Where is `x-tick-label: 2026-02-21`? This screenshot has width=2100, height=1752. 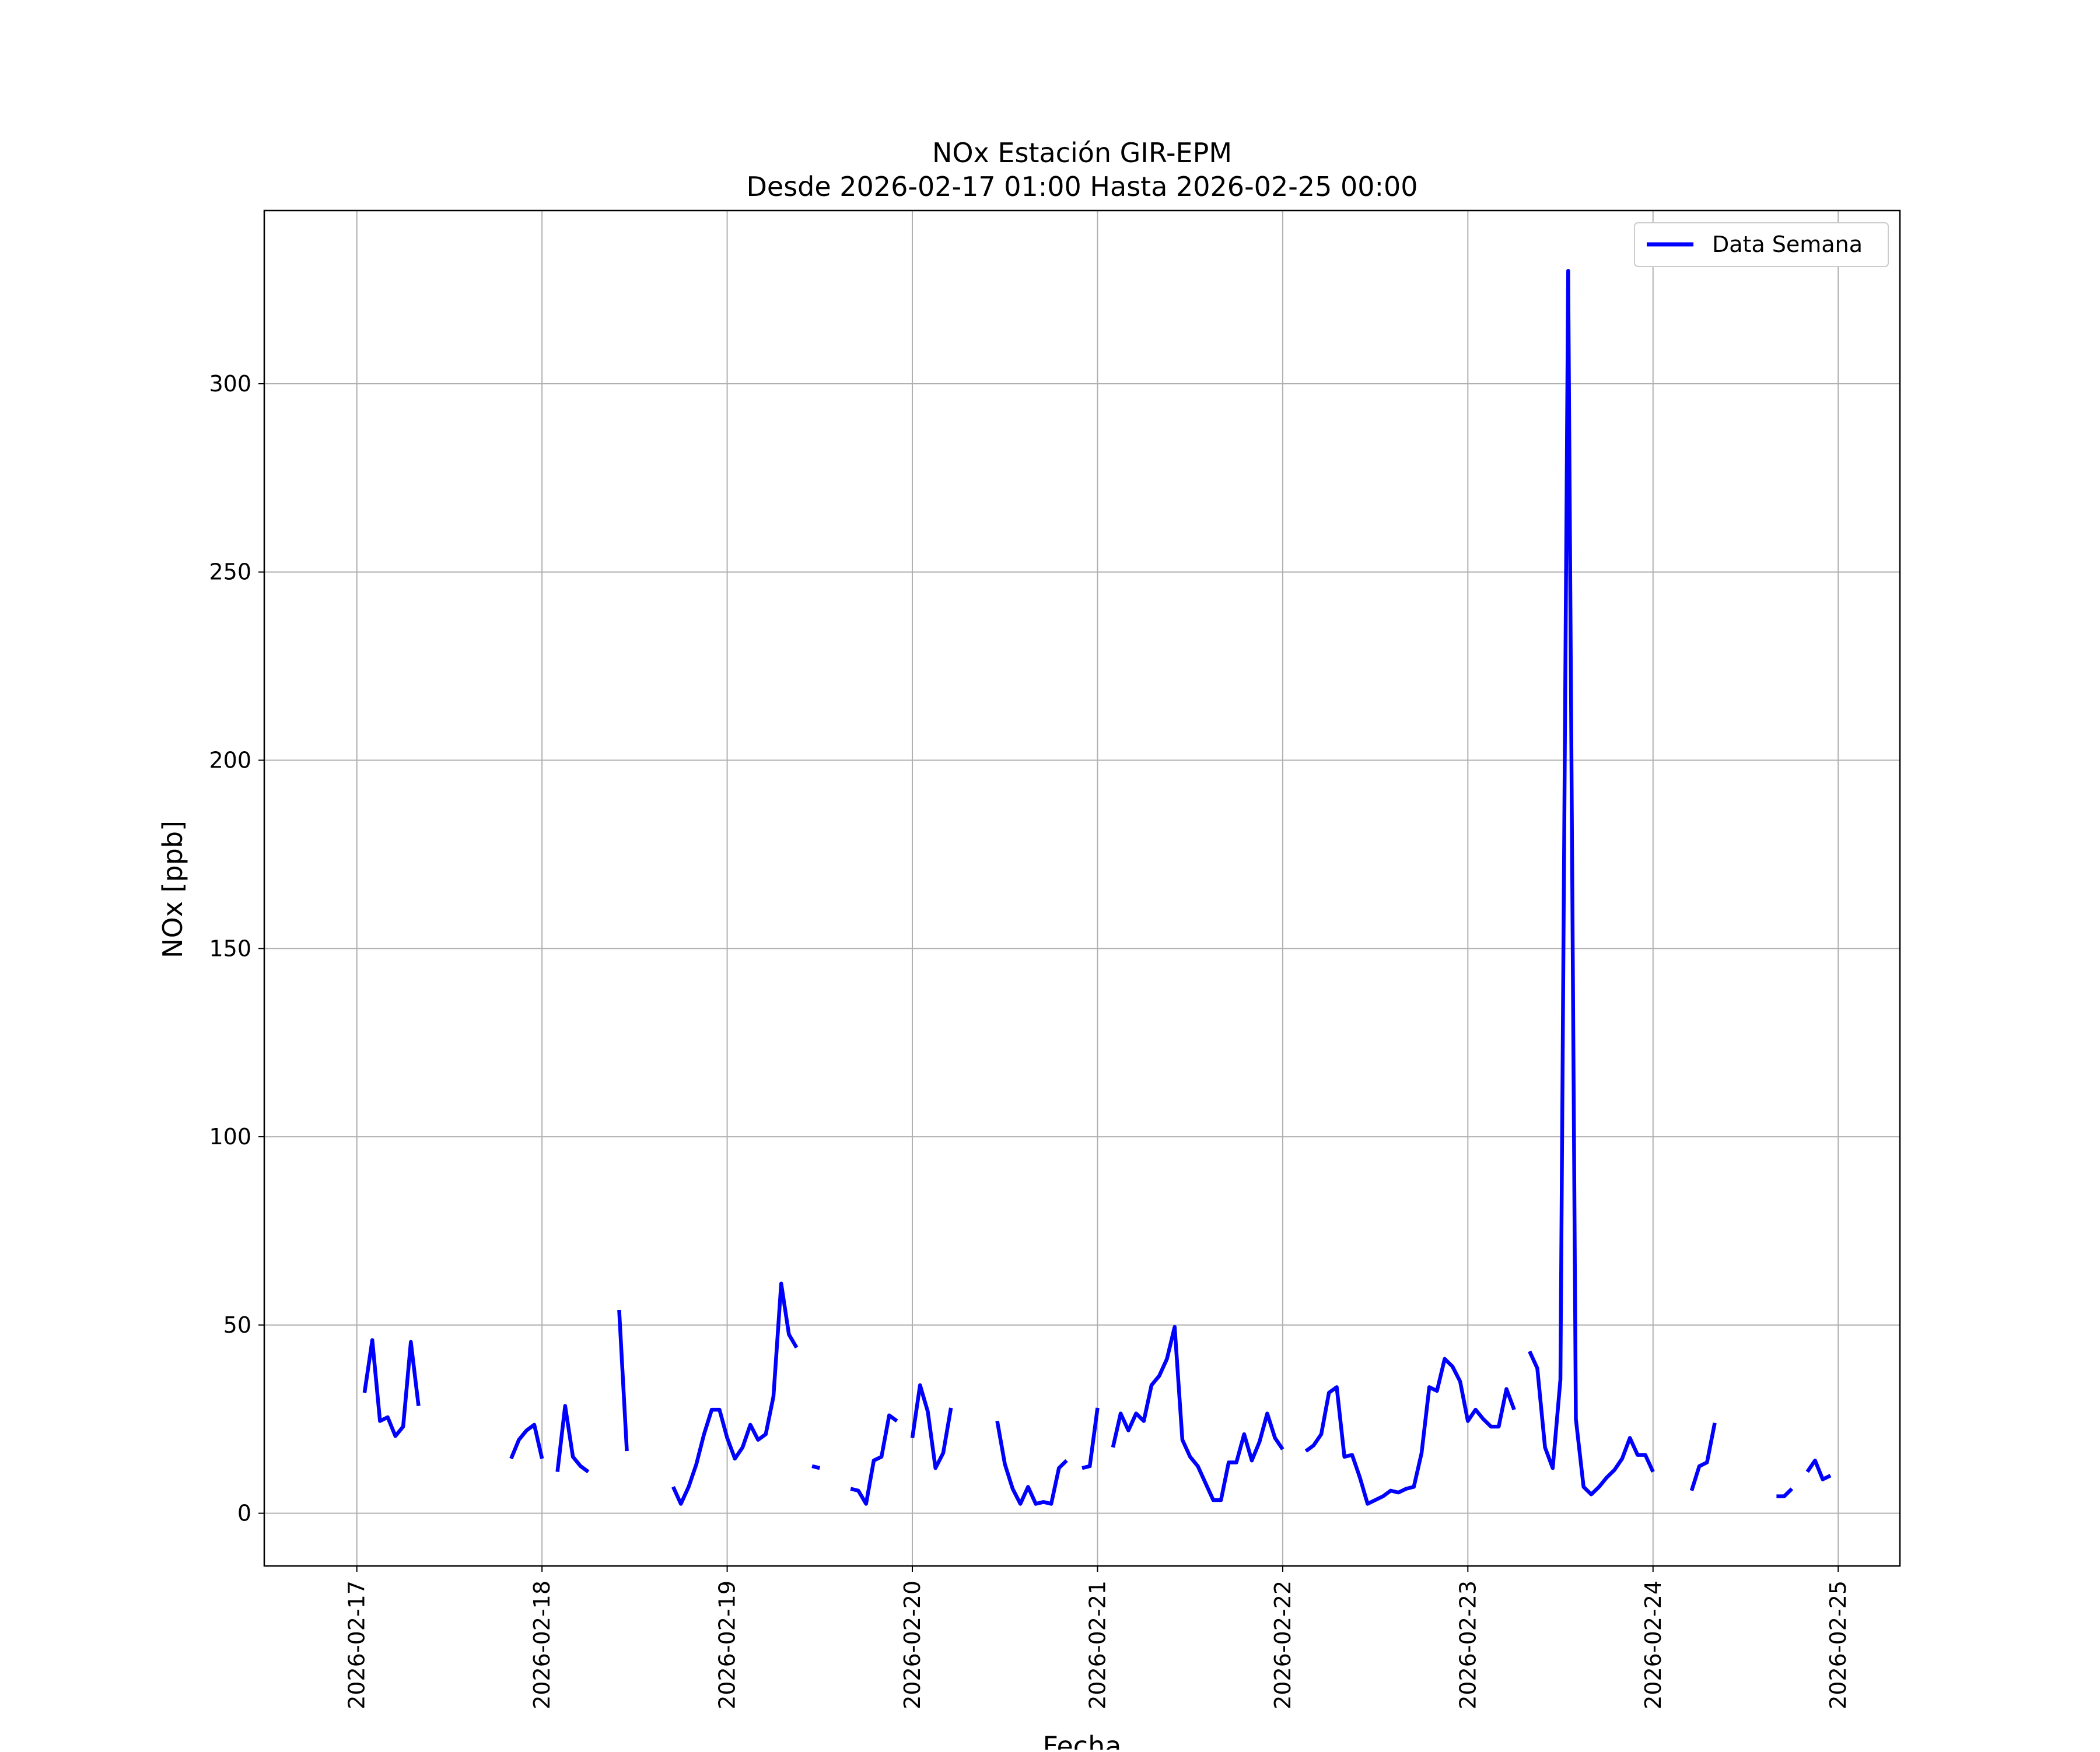 x-tick-label: 2026-02-21 is located at coordinates (1097, 1645).